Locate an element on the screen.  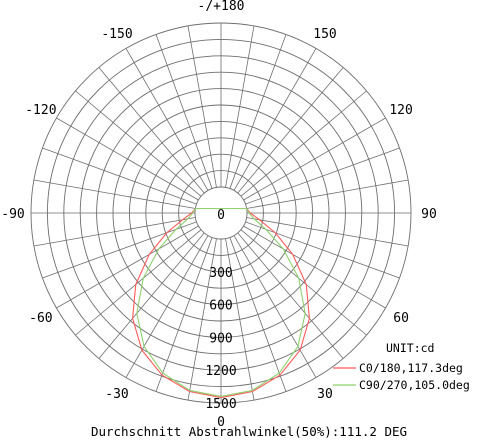
radial-tick-label: 900 is located at coordinates (220, 338).